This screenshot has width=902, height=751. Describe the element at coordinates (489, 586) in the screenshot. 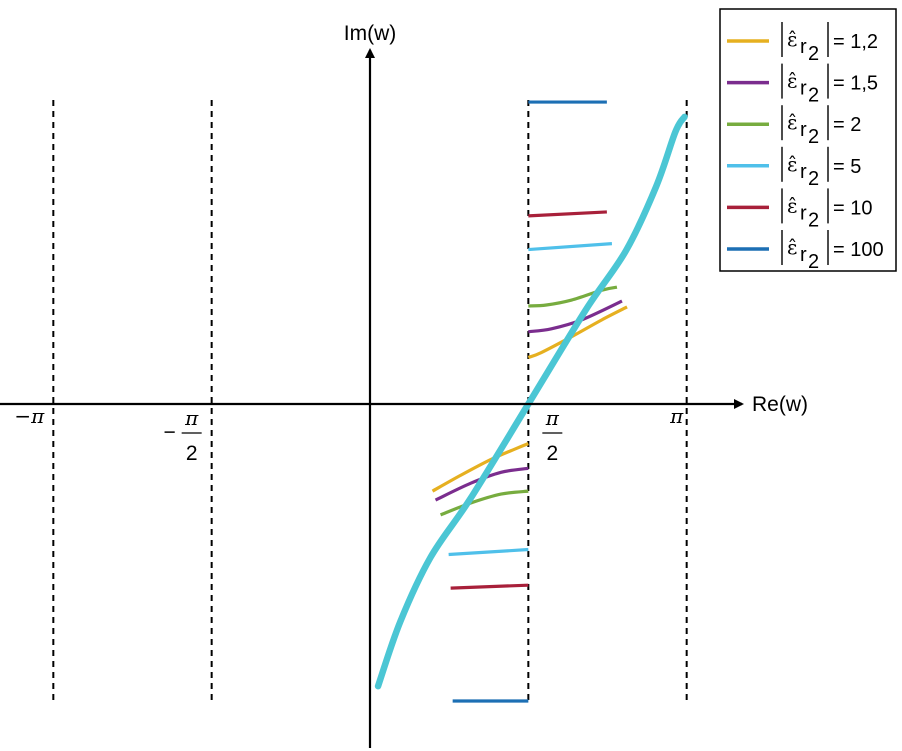

I see `series-4-lower-line` at that location.